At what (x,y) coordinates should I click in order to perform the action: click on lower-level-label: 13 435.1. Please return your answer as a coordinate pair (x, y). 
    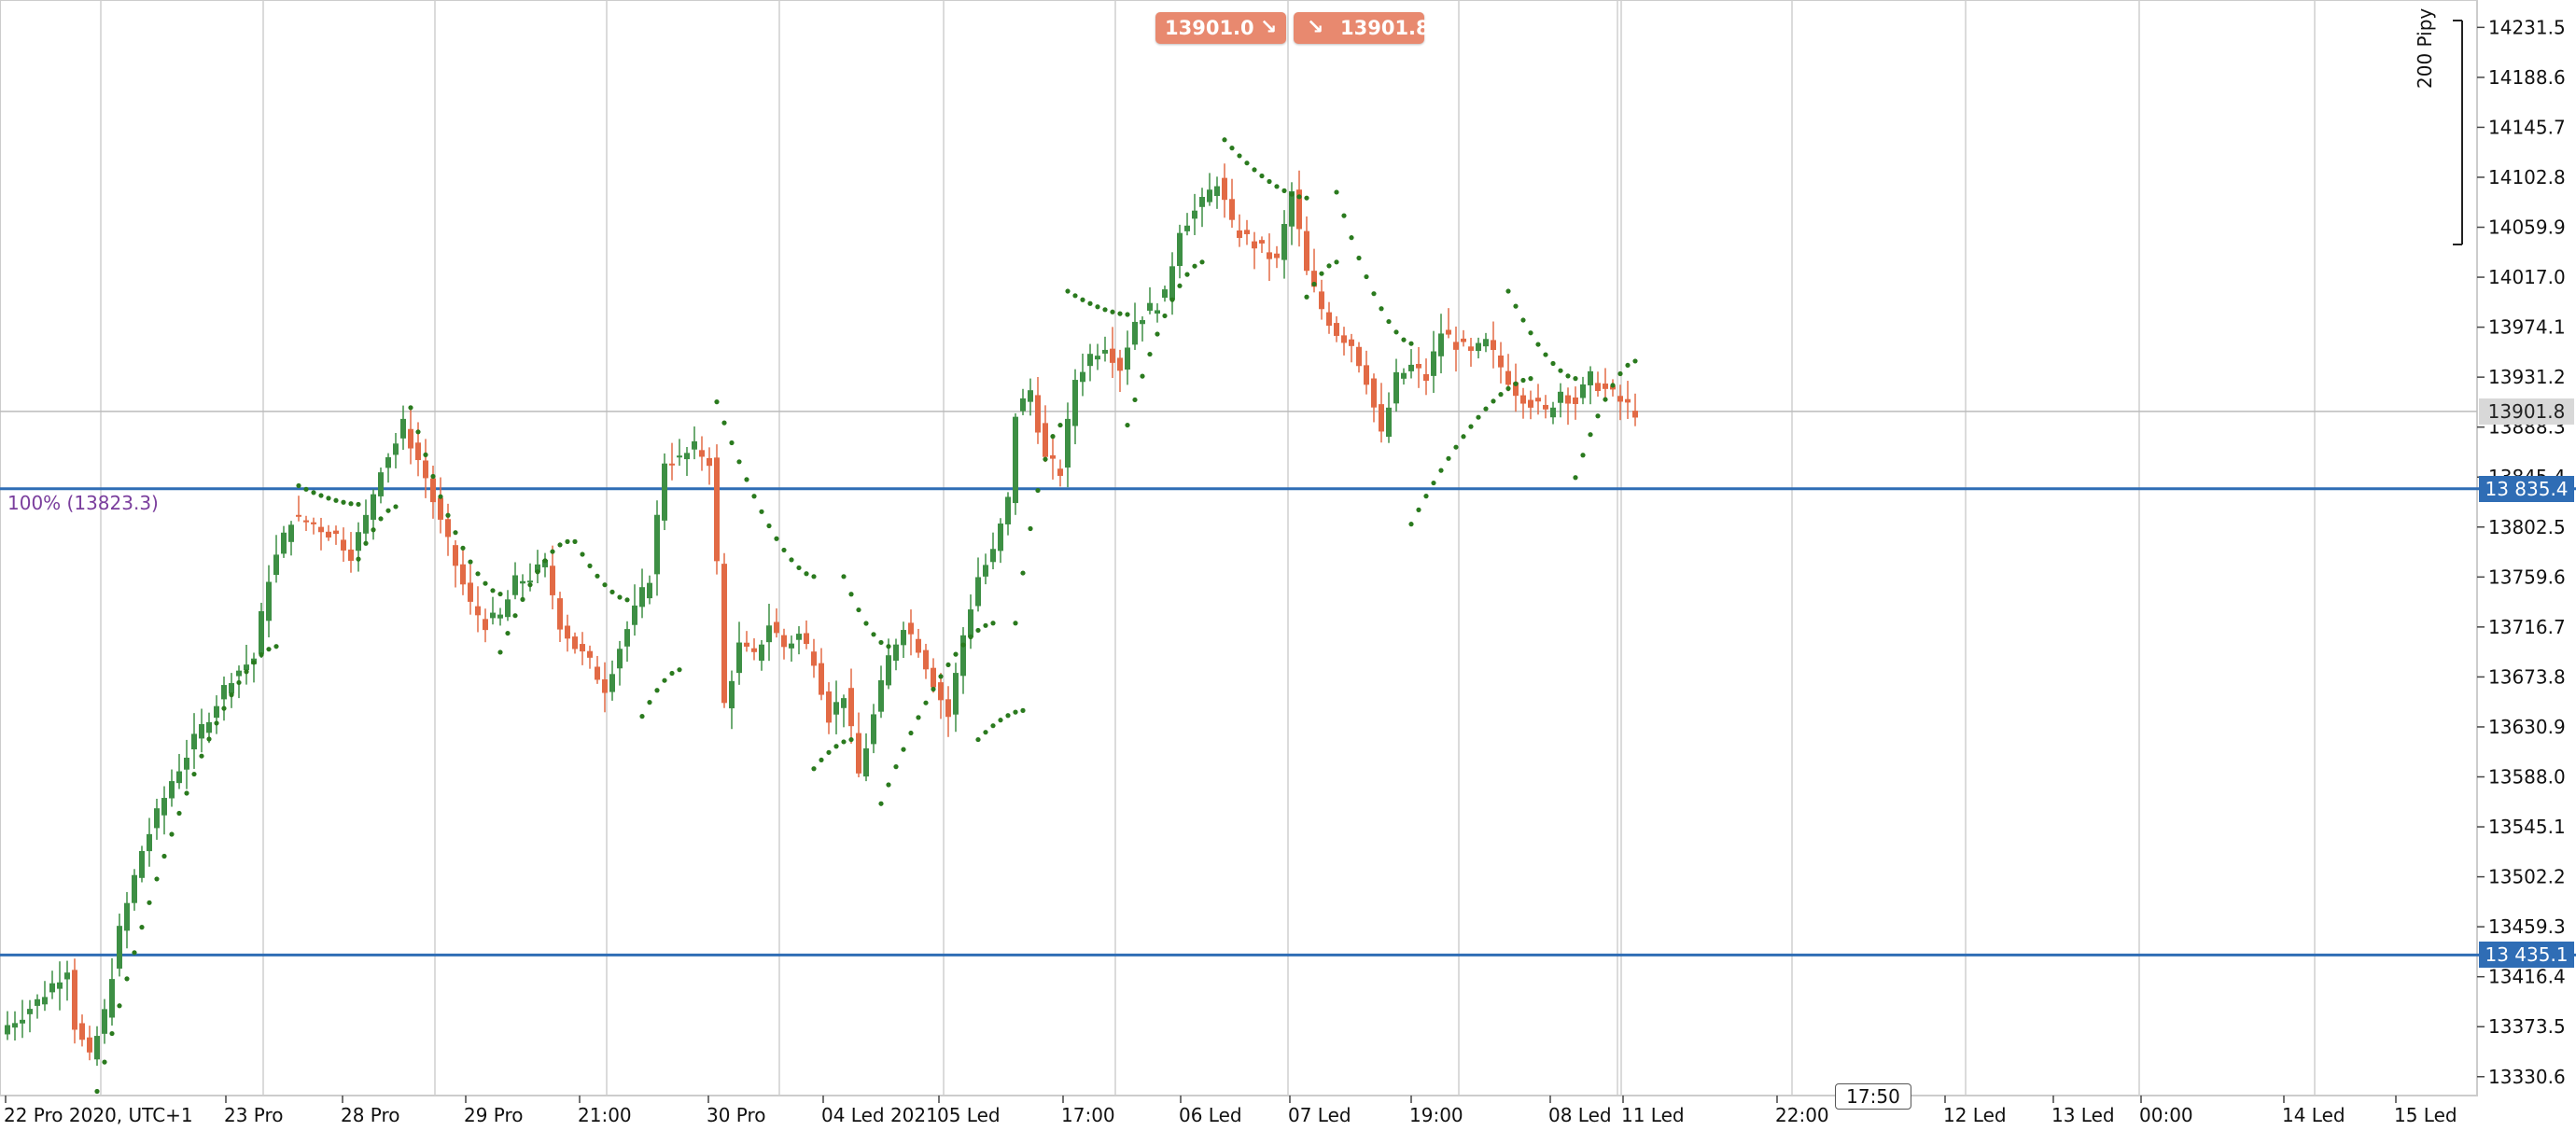
    Looking at the image, I should click on (2526, 956).